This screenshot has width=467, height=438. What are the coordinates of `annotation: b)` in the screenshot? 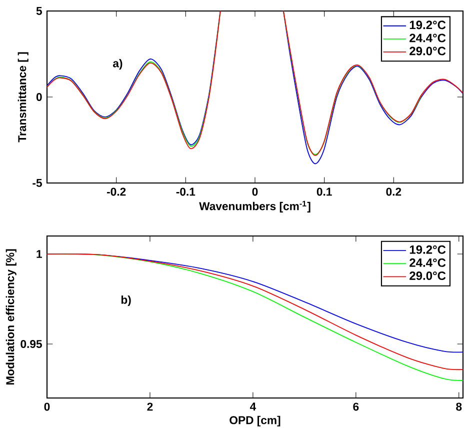 It's located at (126, 300).